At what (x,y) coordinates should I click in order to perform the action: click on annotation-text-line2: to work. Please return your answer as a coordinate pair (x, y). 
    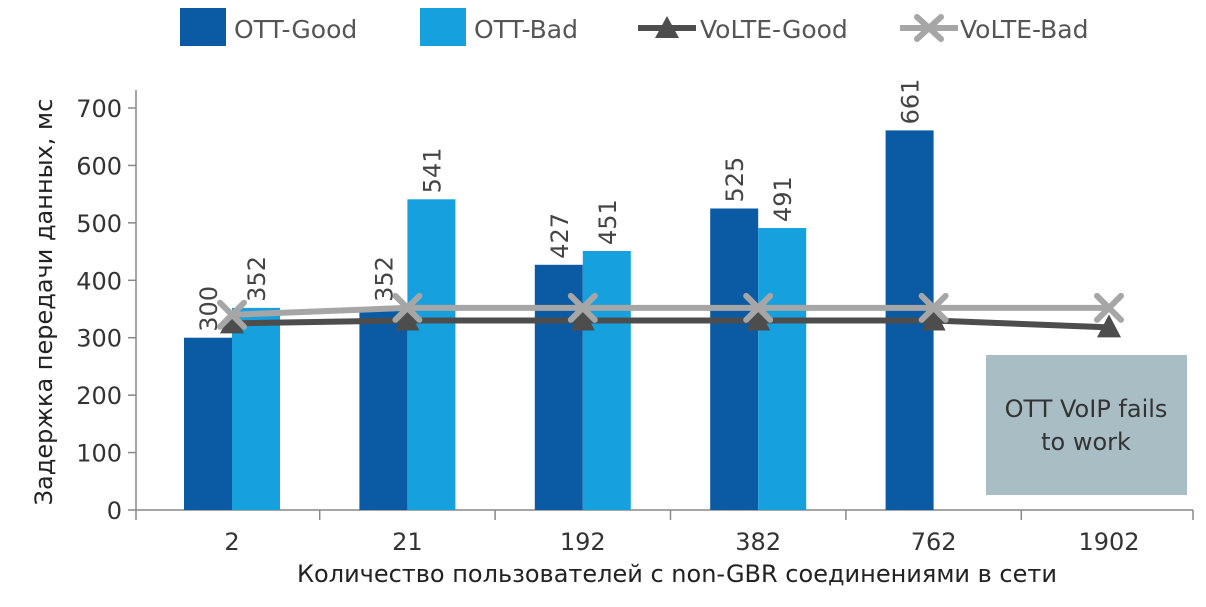
    Looking at the image, I should click on (1086, 442).